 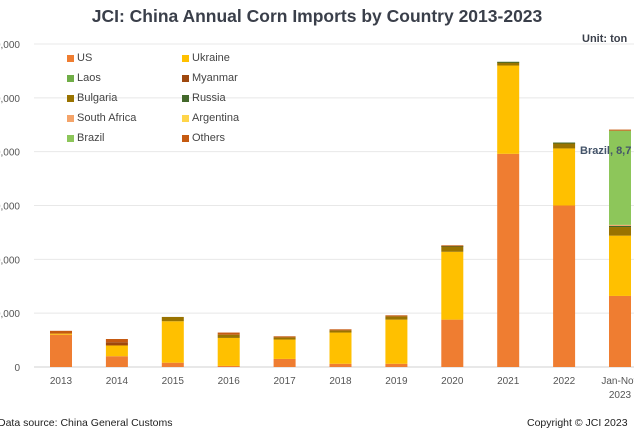 I want to click on legend-item: Ukraine, so click(x=232, y=58).